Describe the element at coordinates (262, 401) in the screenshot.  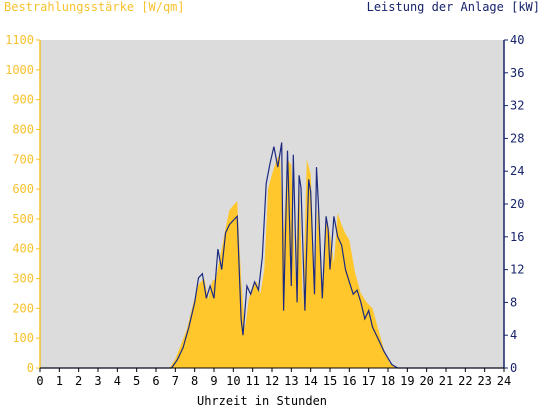
I see `x-axis-title: Uhrzeit in Stunden` at that location.